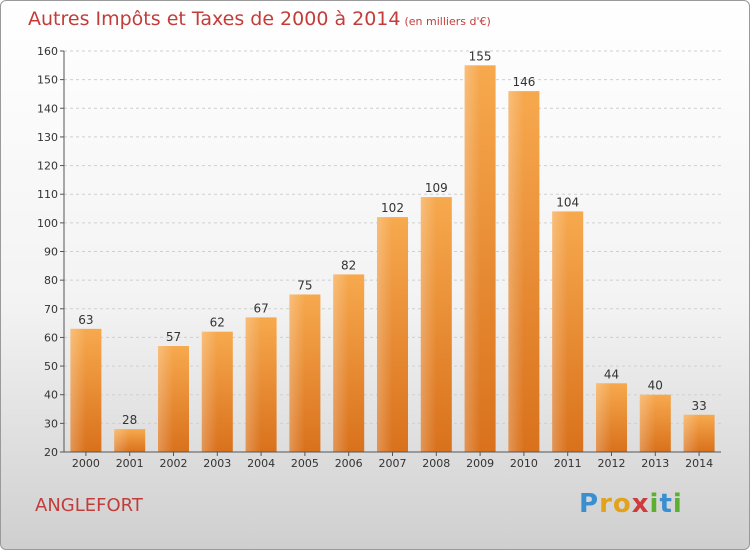 This screenshot has height=550, width=750. I want to click on x-tick-label: 2009, so click(480, 463).